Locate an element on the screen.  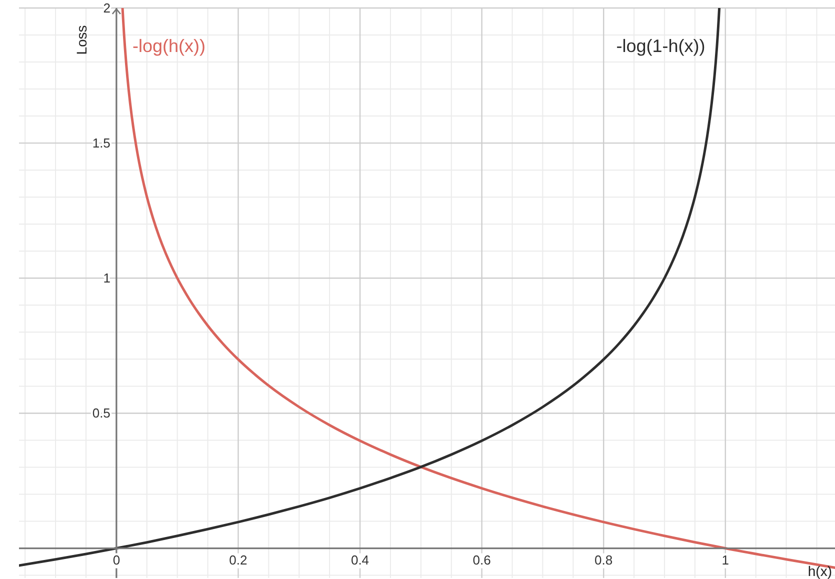
y-tick-label: 2 is located at coordinates (106, 8).